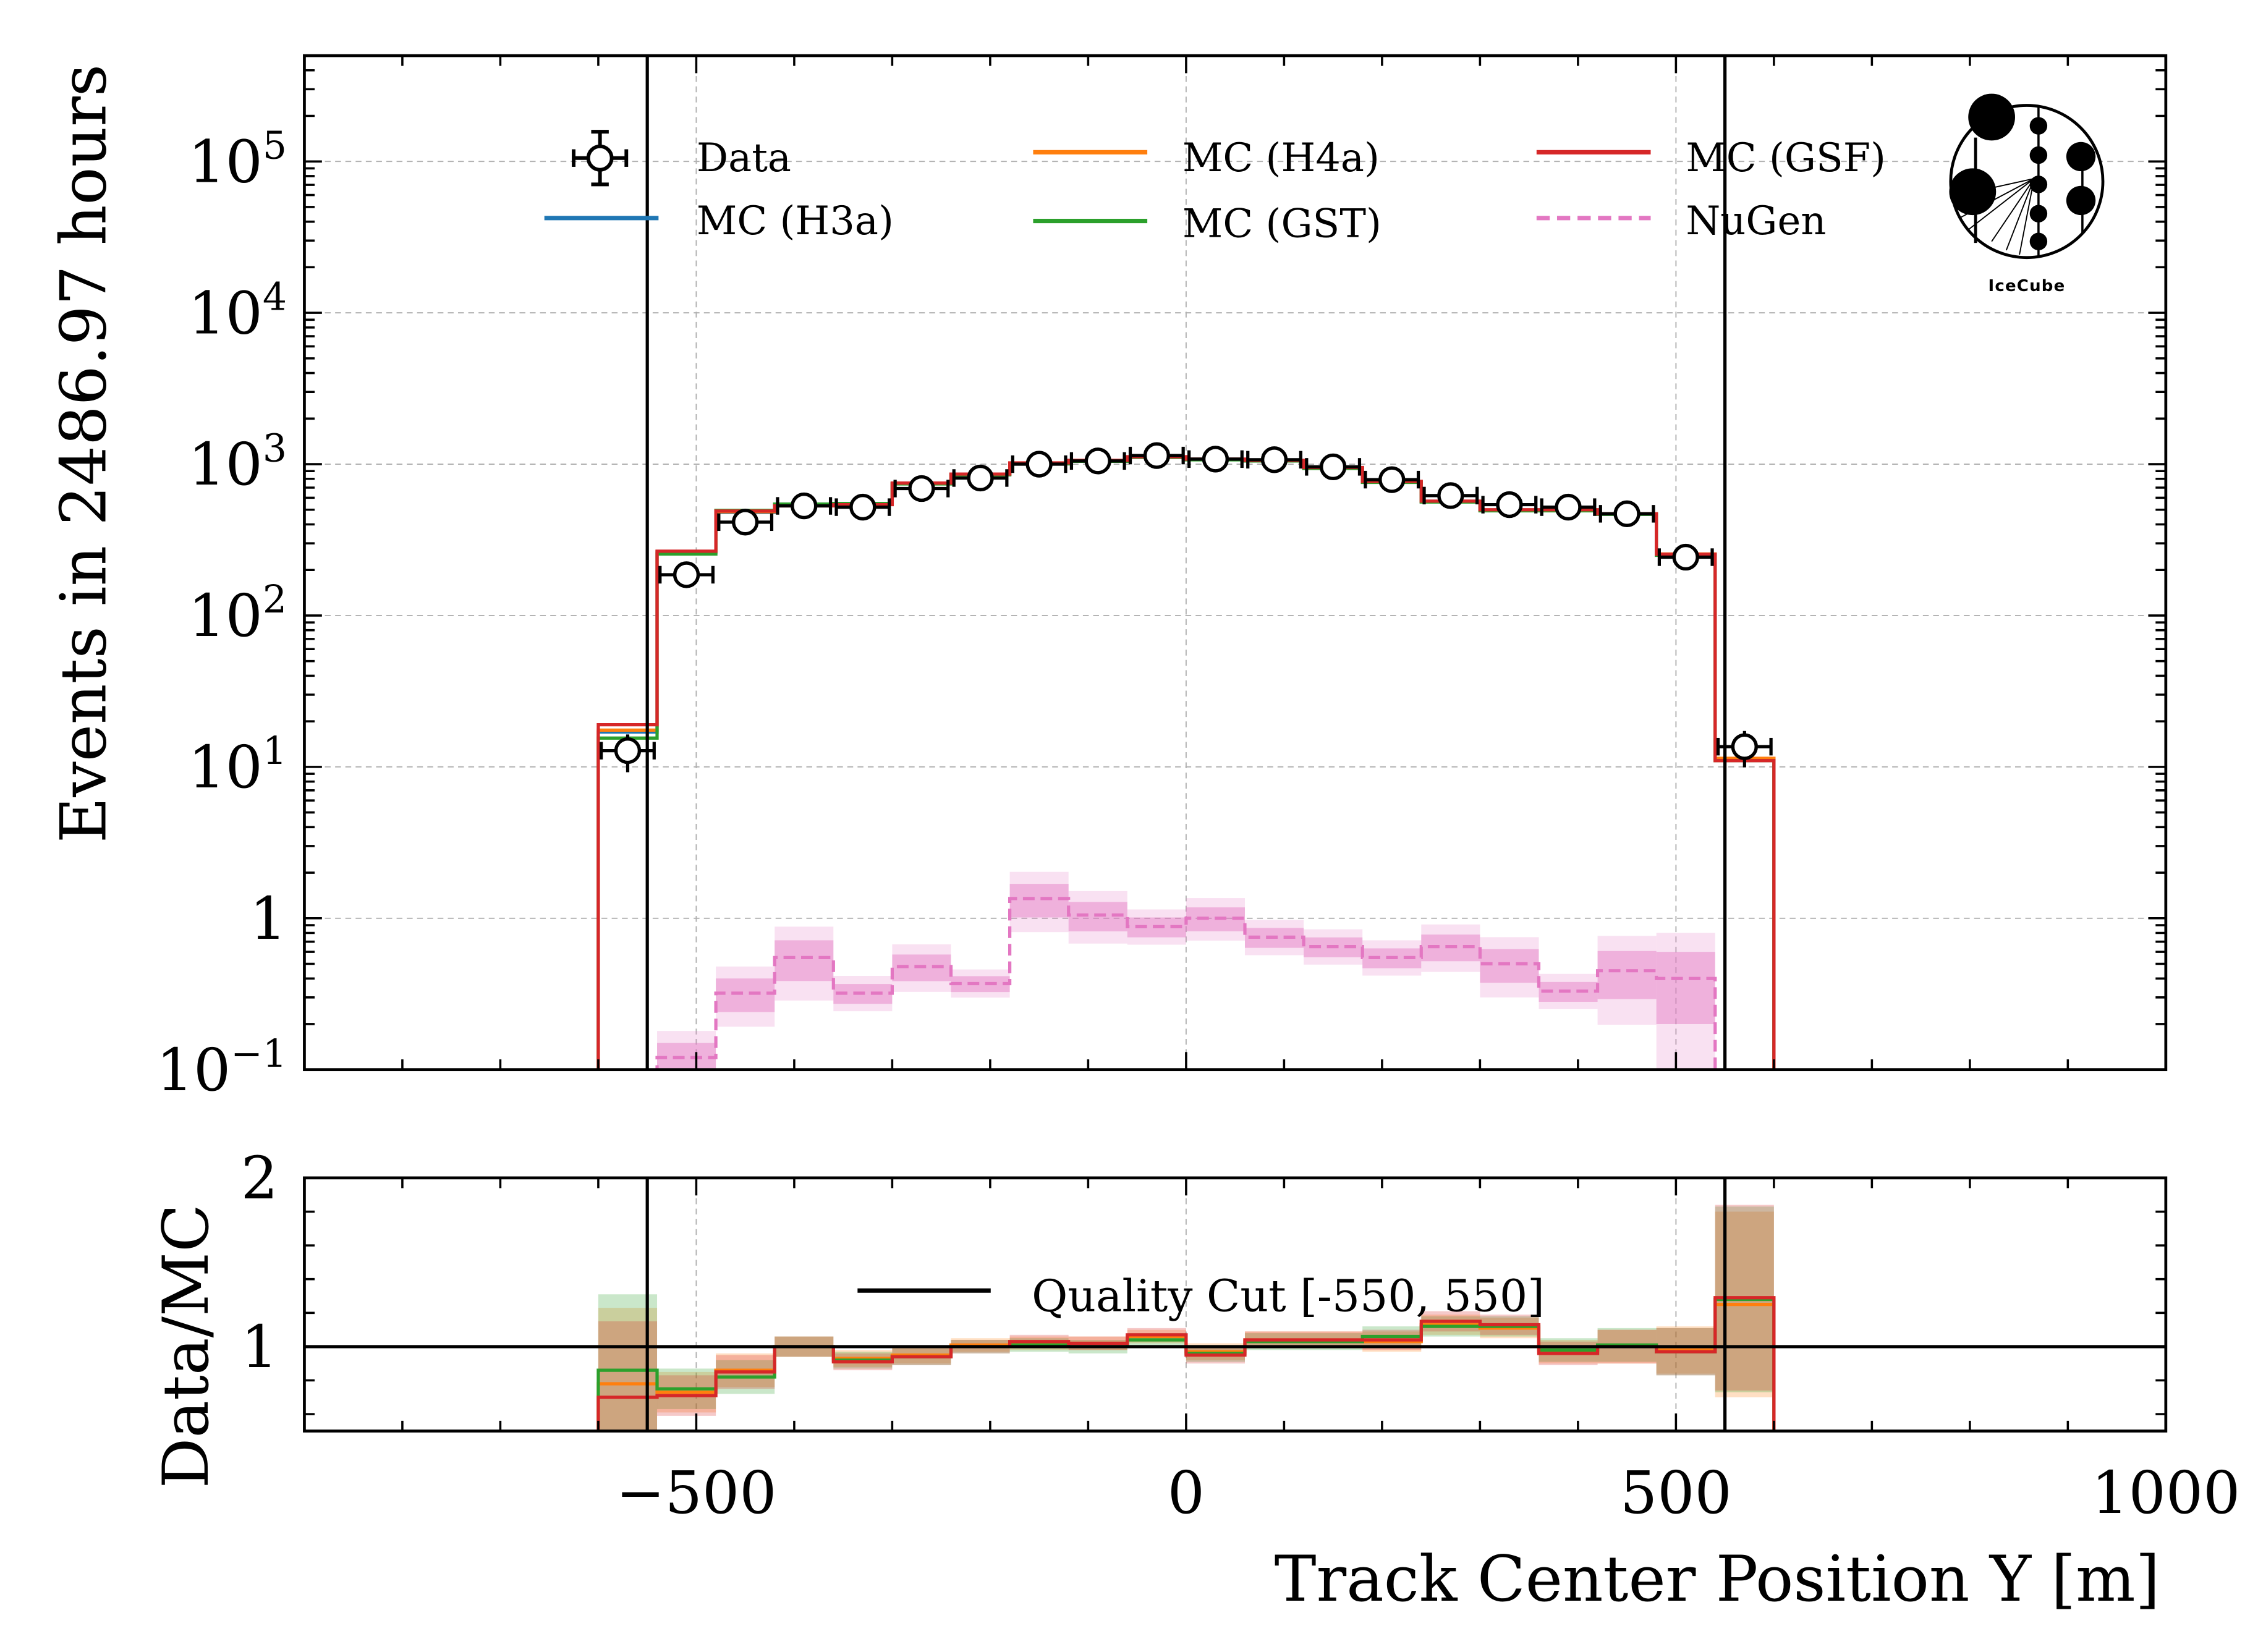 The width and height of the screenshot is (2258, 1652). I want to click on icecube-logo-icon: IceCube, so click(2027, 194).